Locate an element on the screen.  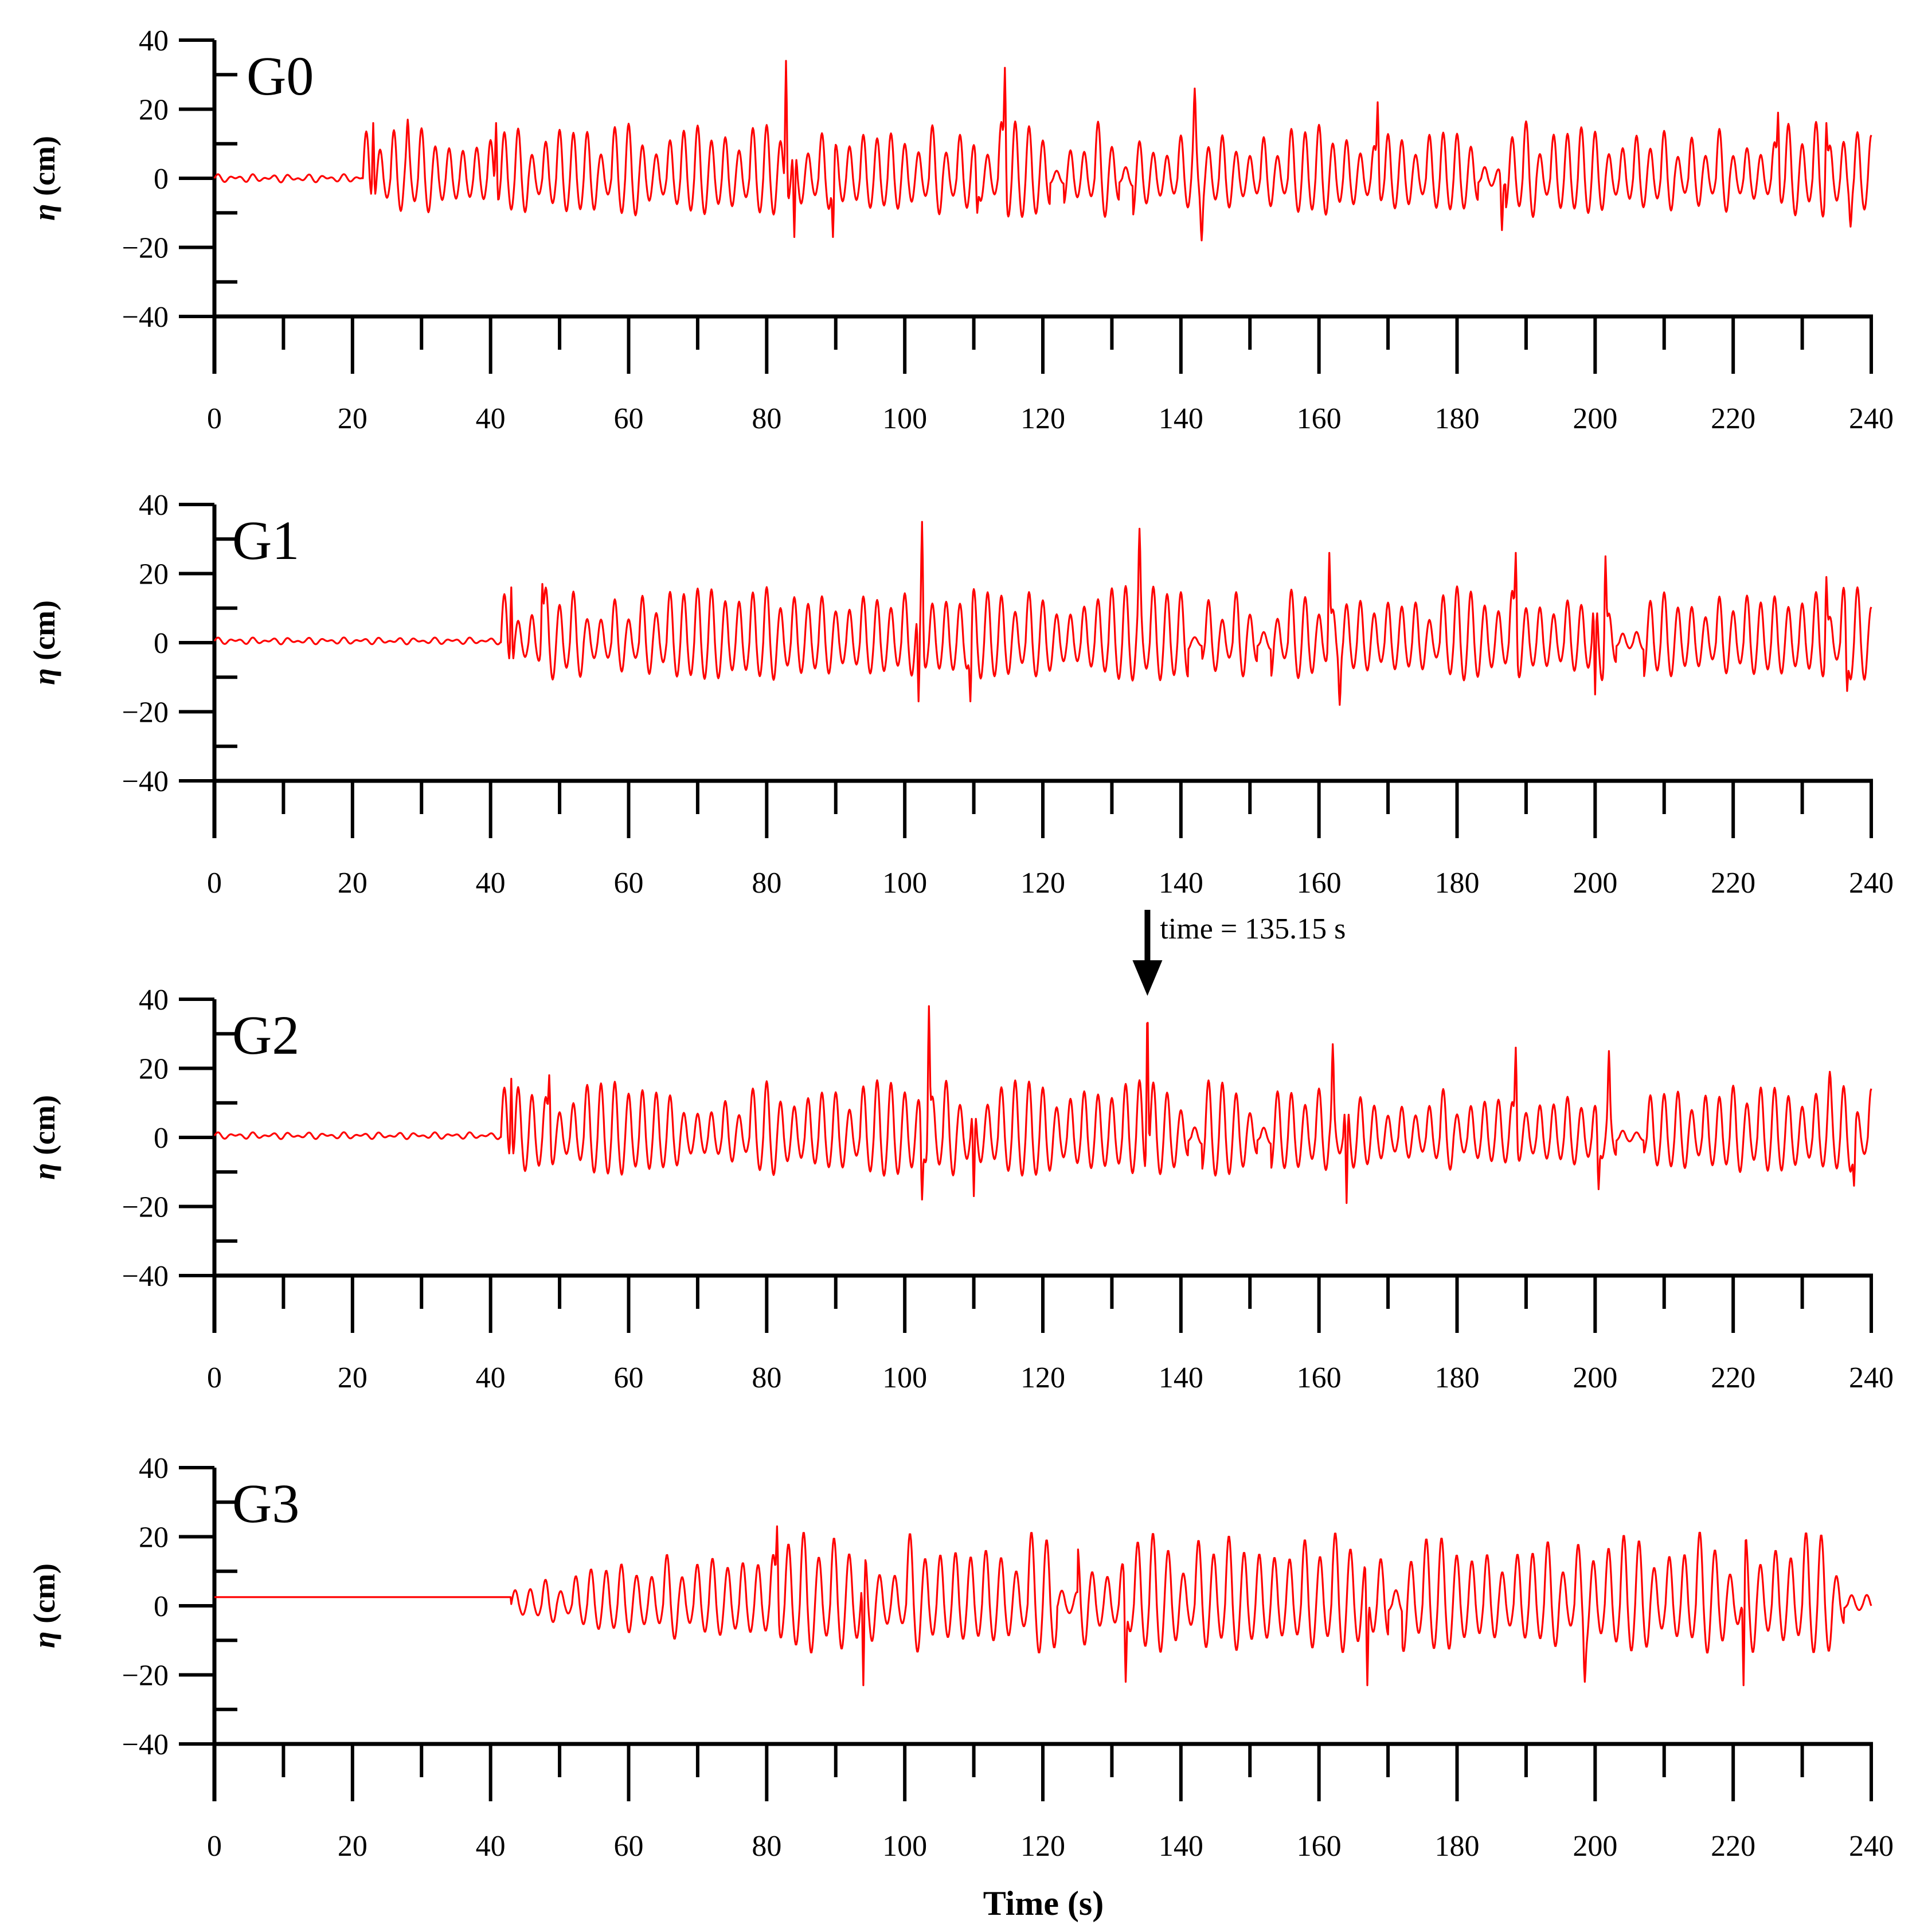
series-line-g0 is located at coordinates (1042, 151).